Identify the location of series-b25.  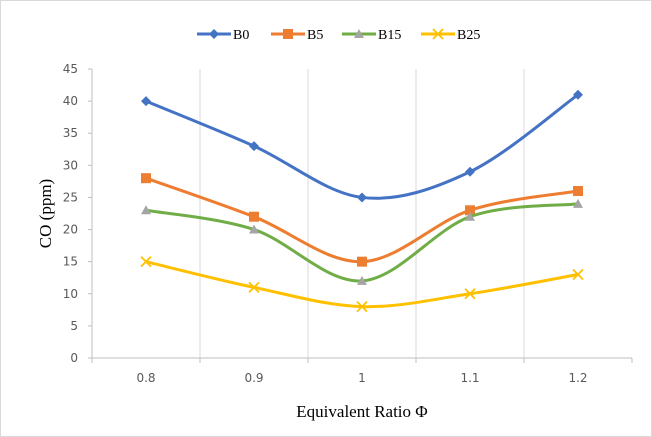
(362, 284).